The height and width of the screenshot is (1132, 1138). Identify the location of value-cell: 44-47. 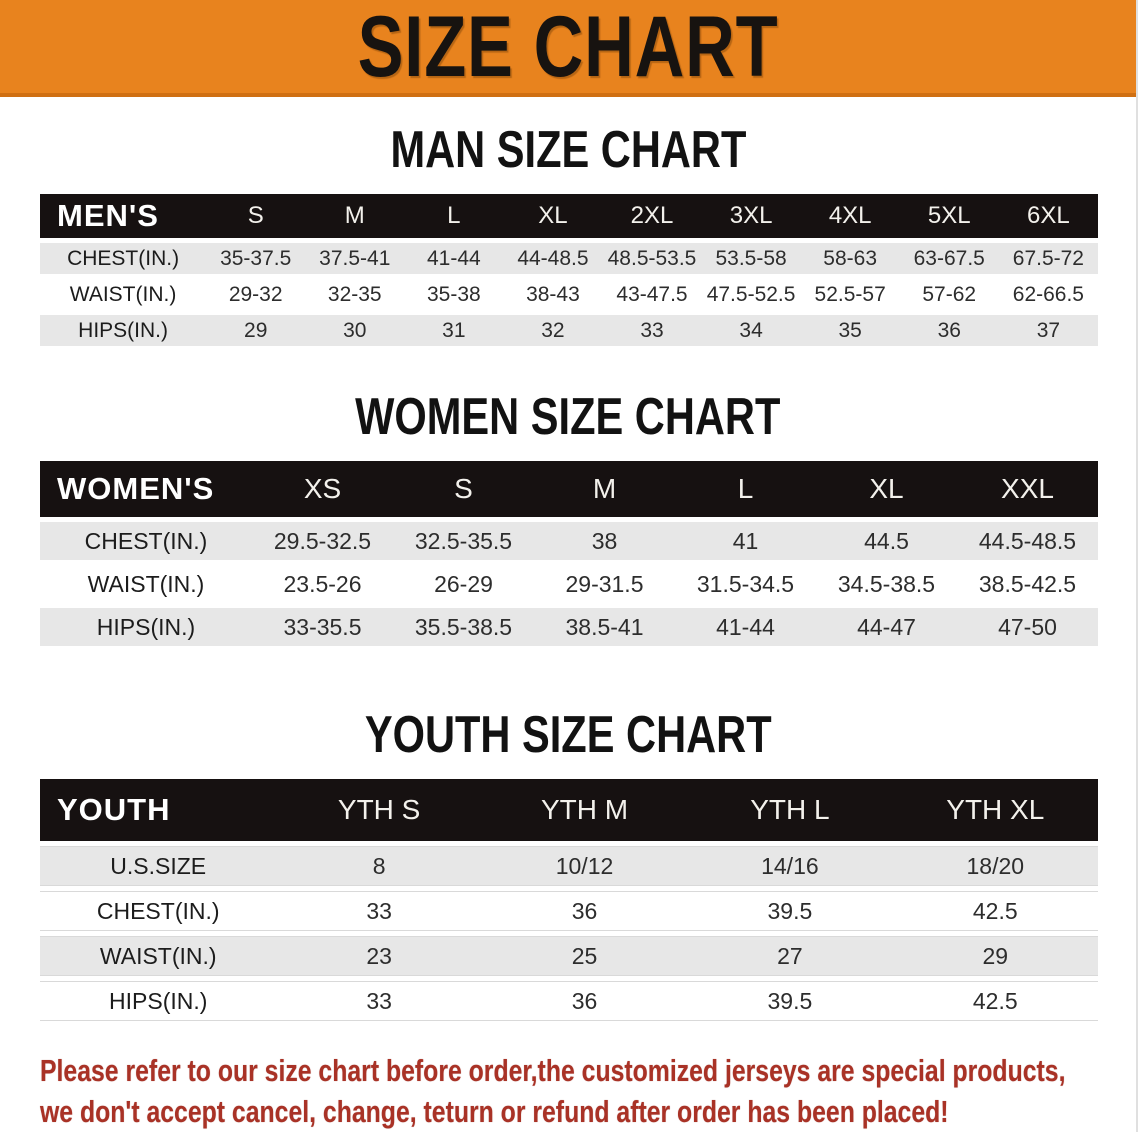
(886, 627).